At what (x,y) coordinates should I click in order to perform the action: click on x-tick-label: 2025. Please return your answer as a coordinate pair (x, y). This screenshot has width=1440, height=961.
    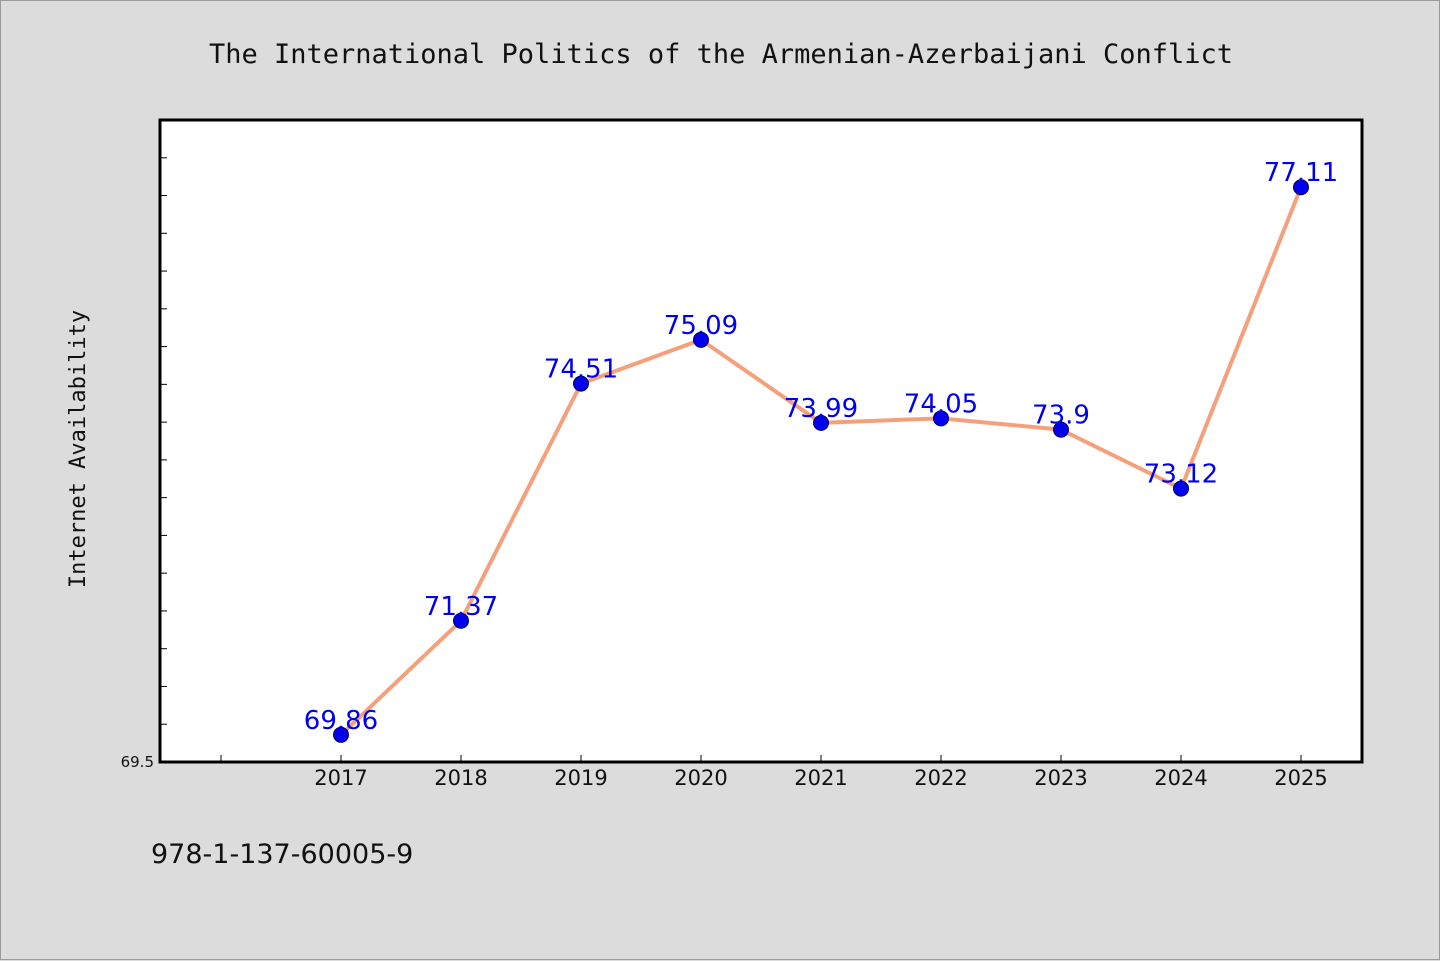
    Looking at the image, I should click on (1300, 778).